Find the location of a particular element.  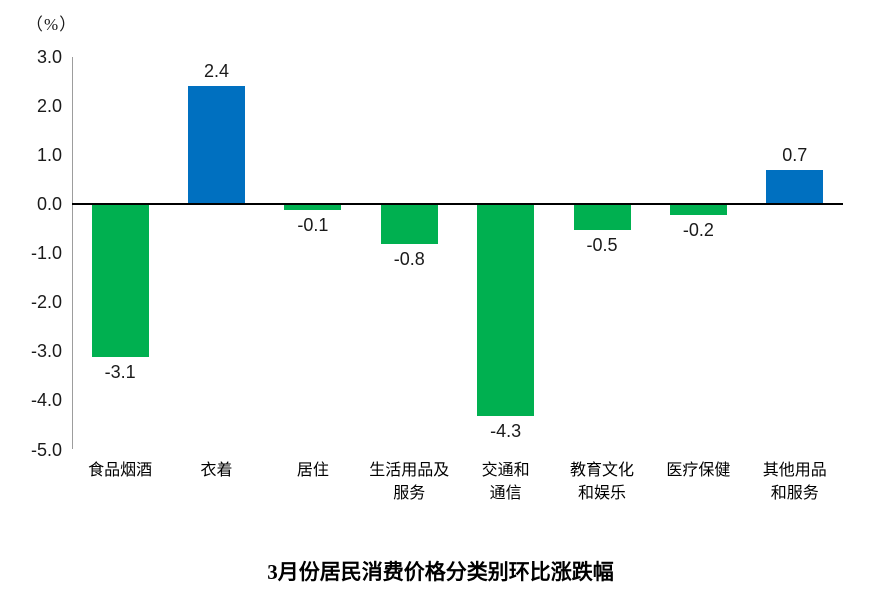

x-category-label: 交通和 通信 is located at coordinates (505, 482).